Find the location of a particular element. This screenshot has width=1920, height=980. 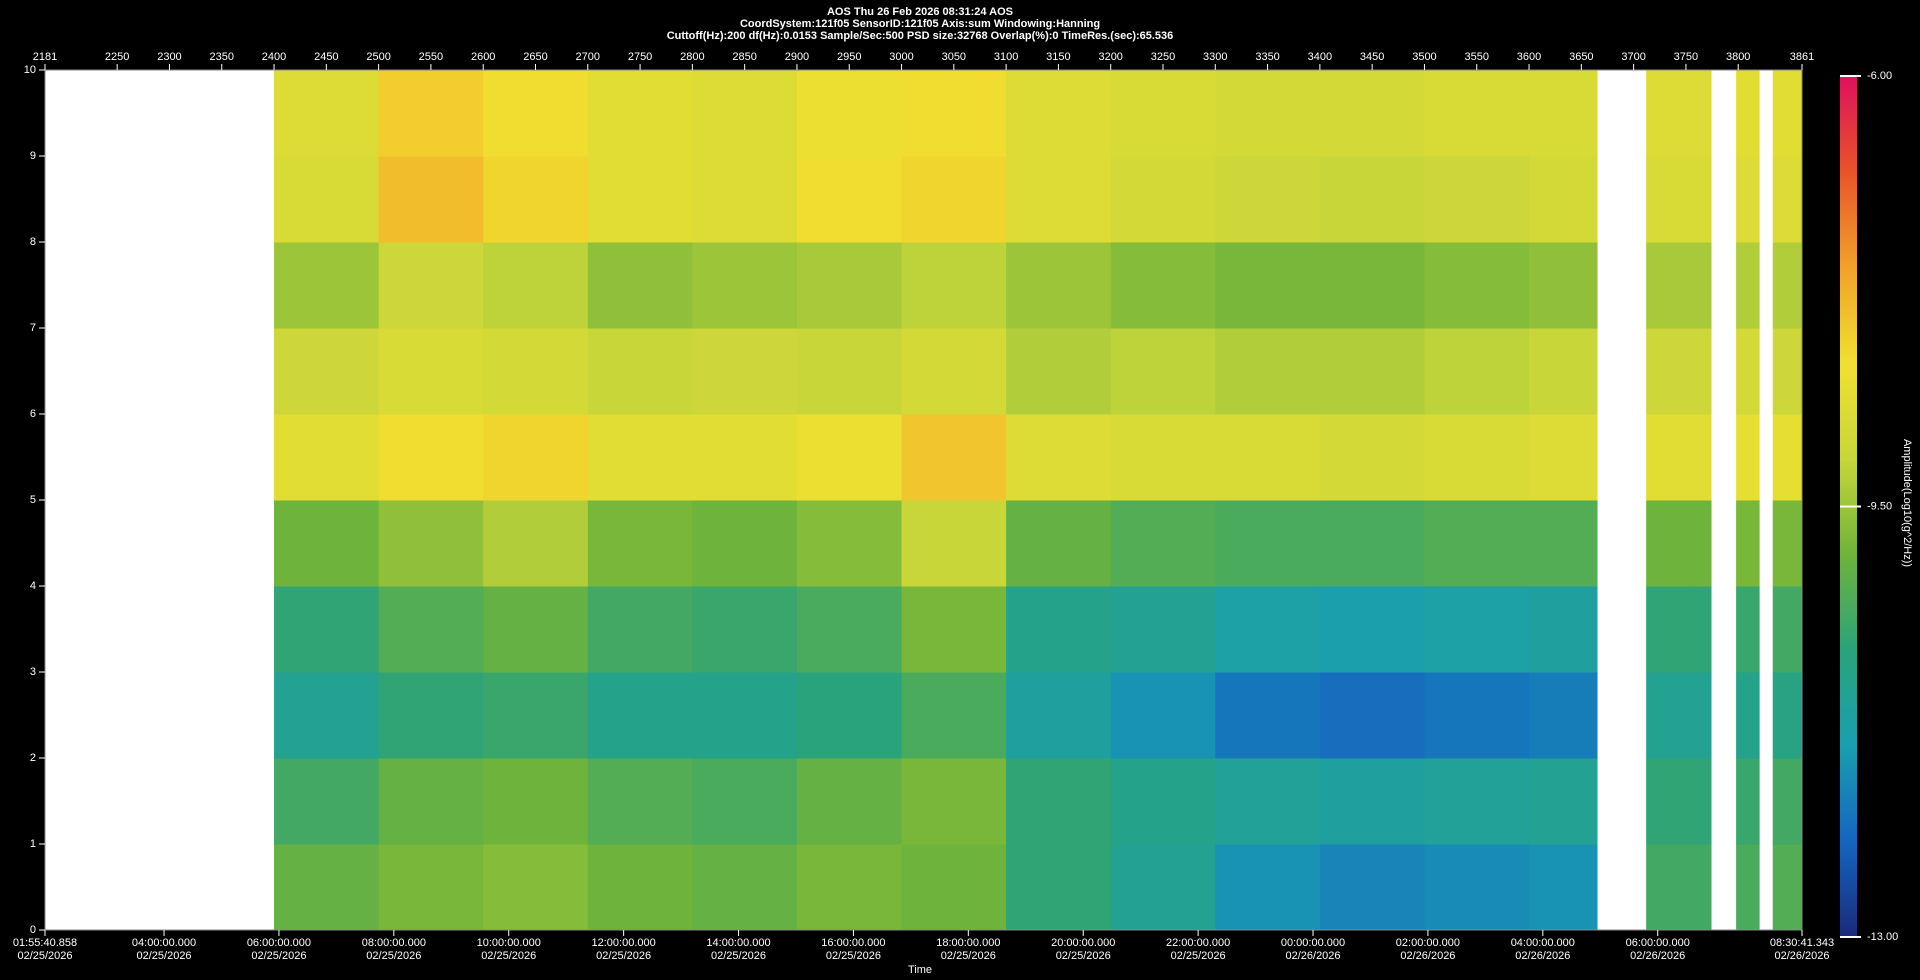

x-tick-label: 3300 is located at coordinates (1215, 57).